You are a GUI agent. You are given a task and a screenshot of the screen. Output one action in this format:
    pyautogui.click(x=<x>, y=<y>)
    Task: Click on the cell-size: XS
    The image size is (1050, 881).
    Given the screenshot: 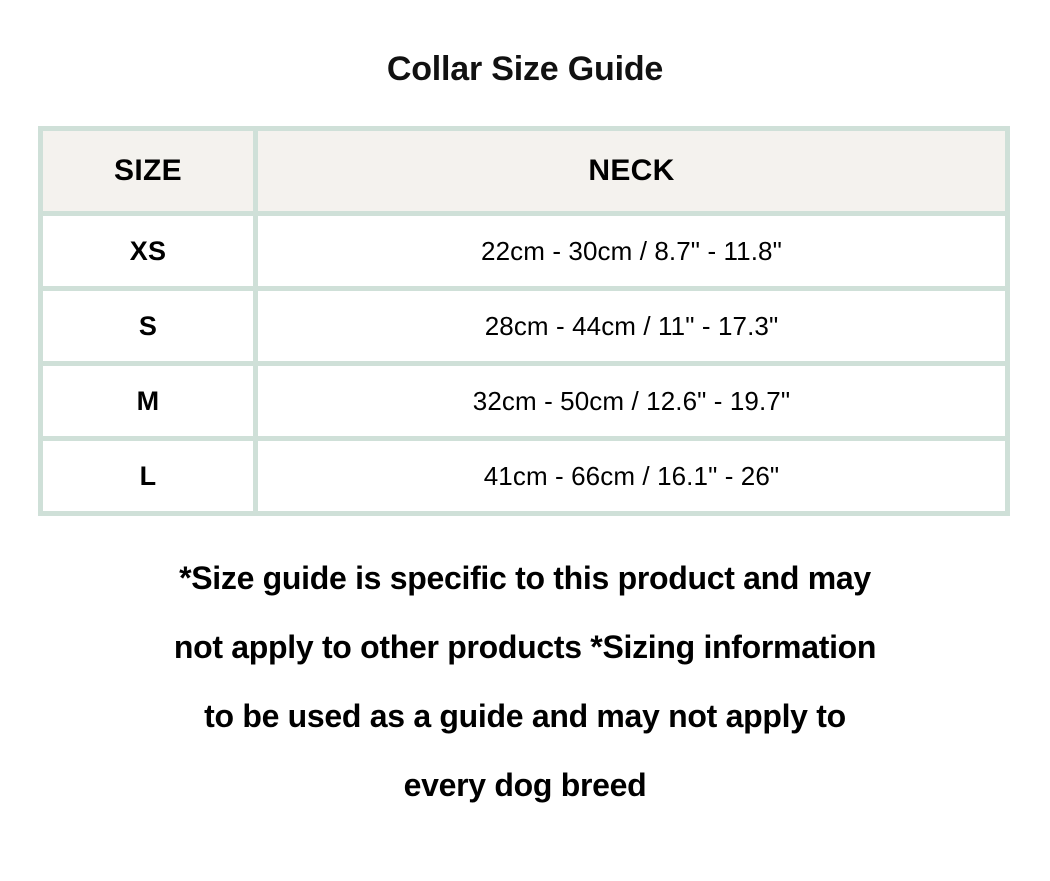 What is the action you would take?
    pyautogui.click(x=148, y=251)
    